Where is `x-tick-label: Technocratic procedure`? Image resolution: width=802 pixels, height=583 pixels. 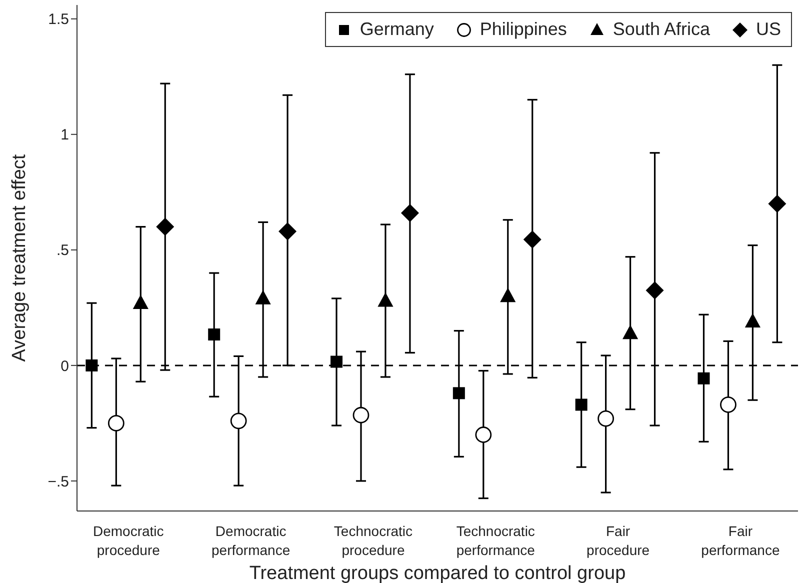
x-tick-label: Technocratic procedure is located at coordinates (373, 540).